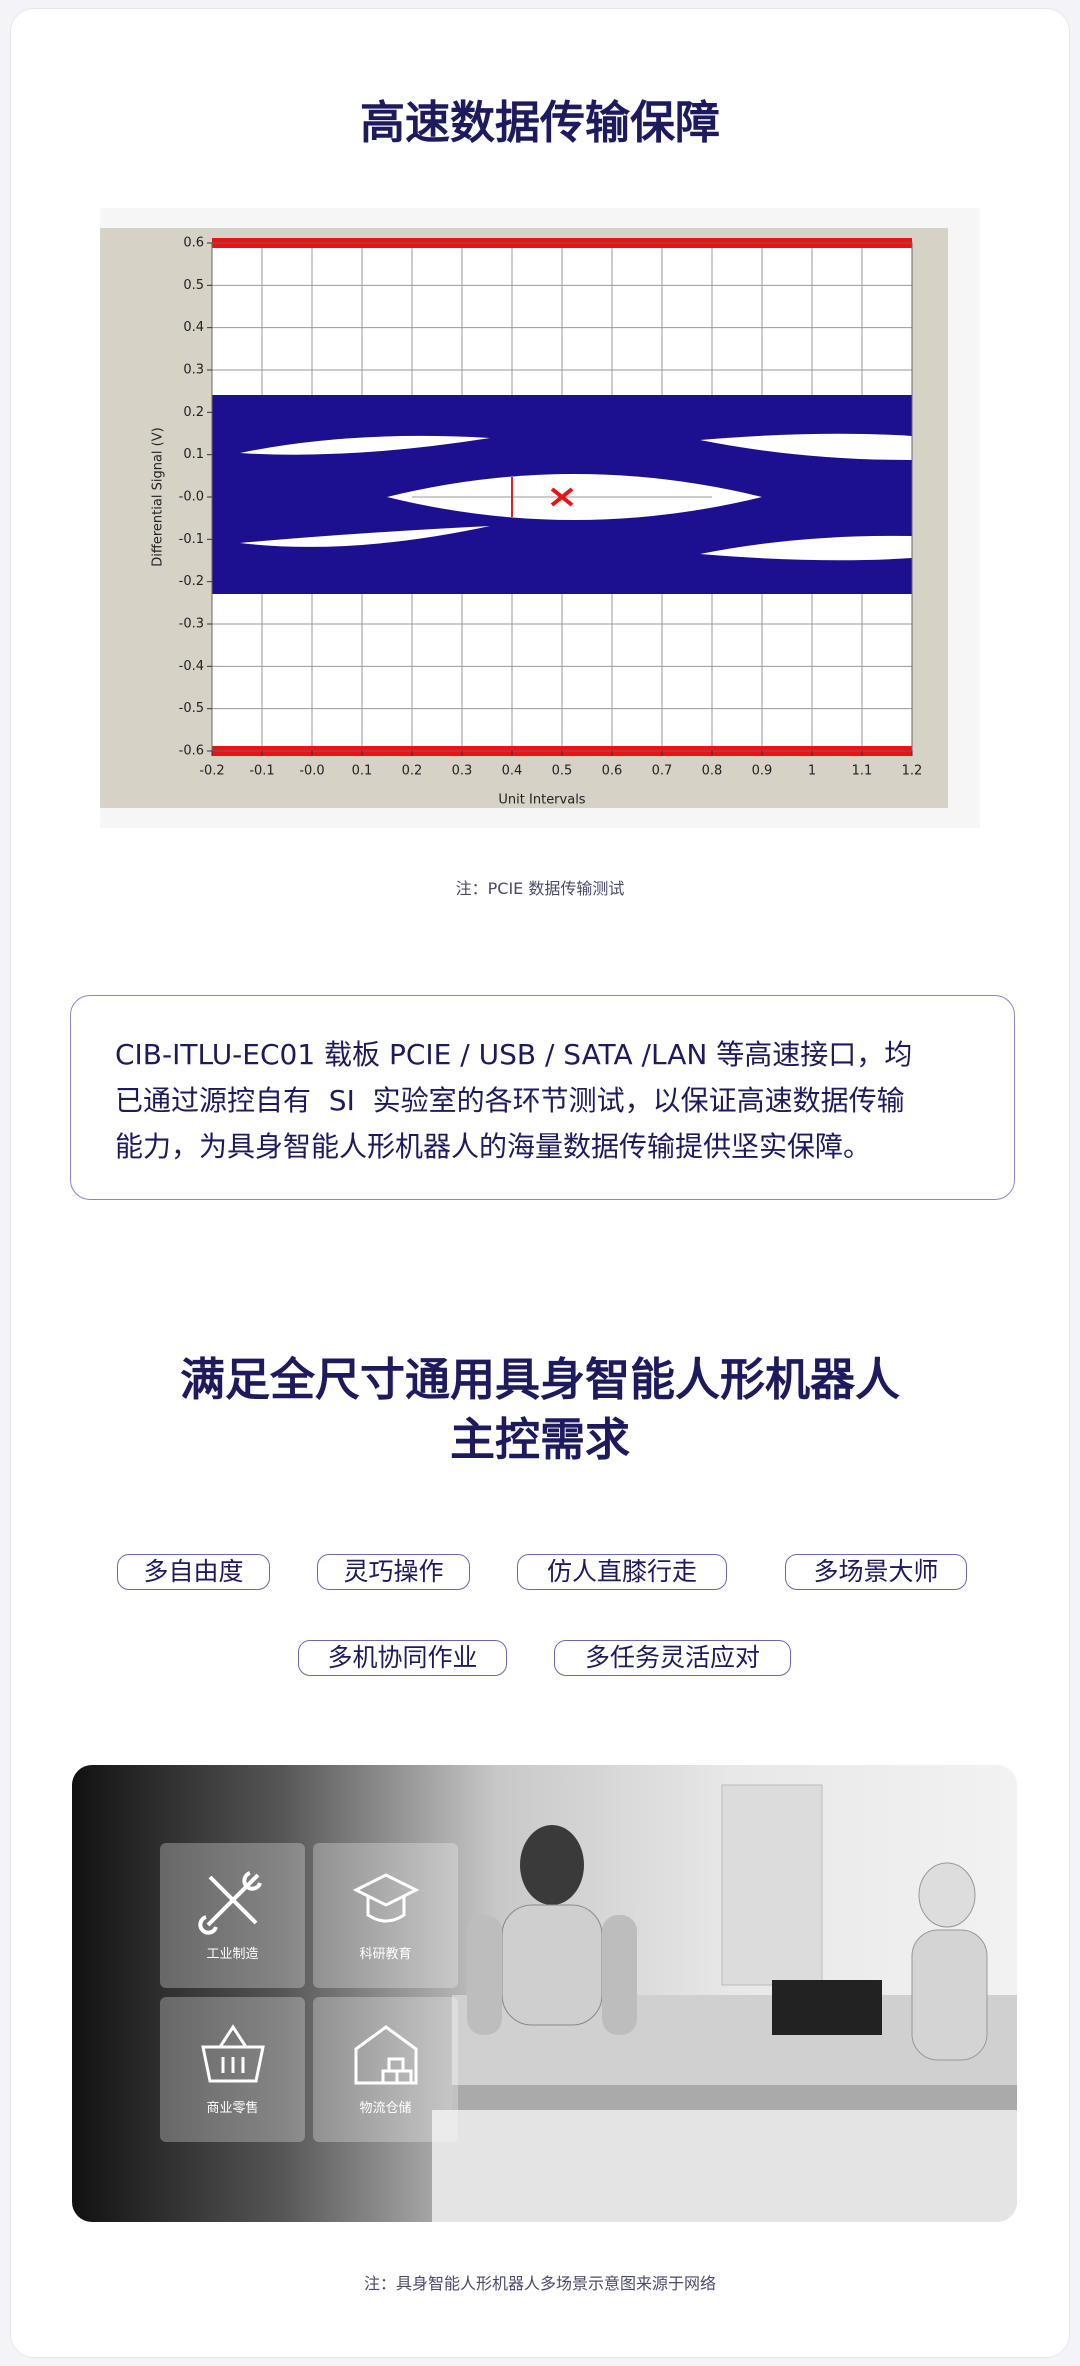 The height and width of the screenshot is (2366, 1080). I want to click on scene-tile: 物流仓储, so click(385, 2069).